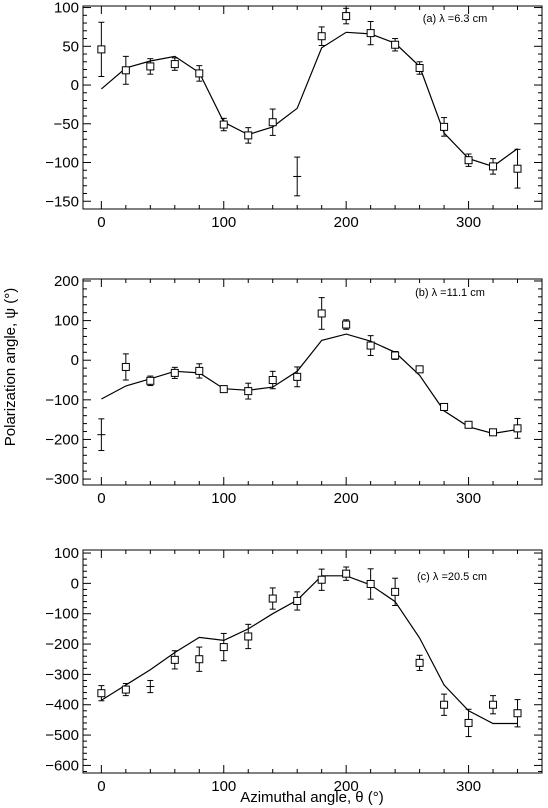 This screenshot has height=808, width=548. What do you see at coordinates (452, 577) in the screenshot?
I see `panel-annotation: (c) λ =20.5 cm` at bounding box center [452, 577].